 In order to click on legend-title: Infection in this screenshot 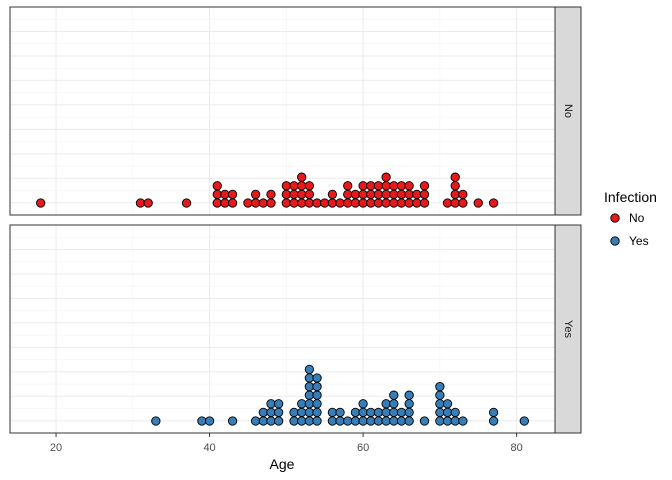, I will do `click(630, 197)`.